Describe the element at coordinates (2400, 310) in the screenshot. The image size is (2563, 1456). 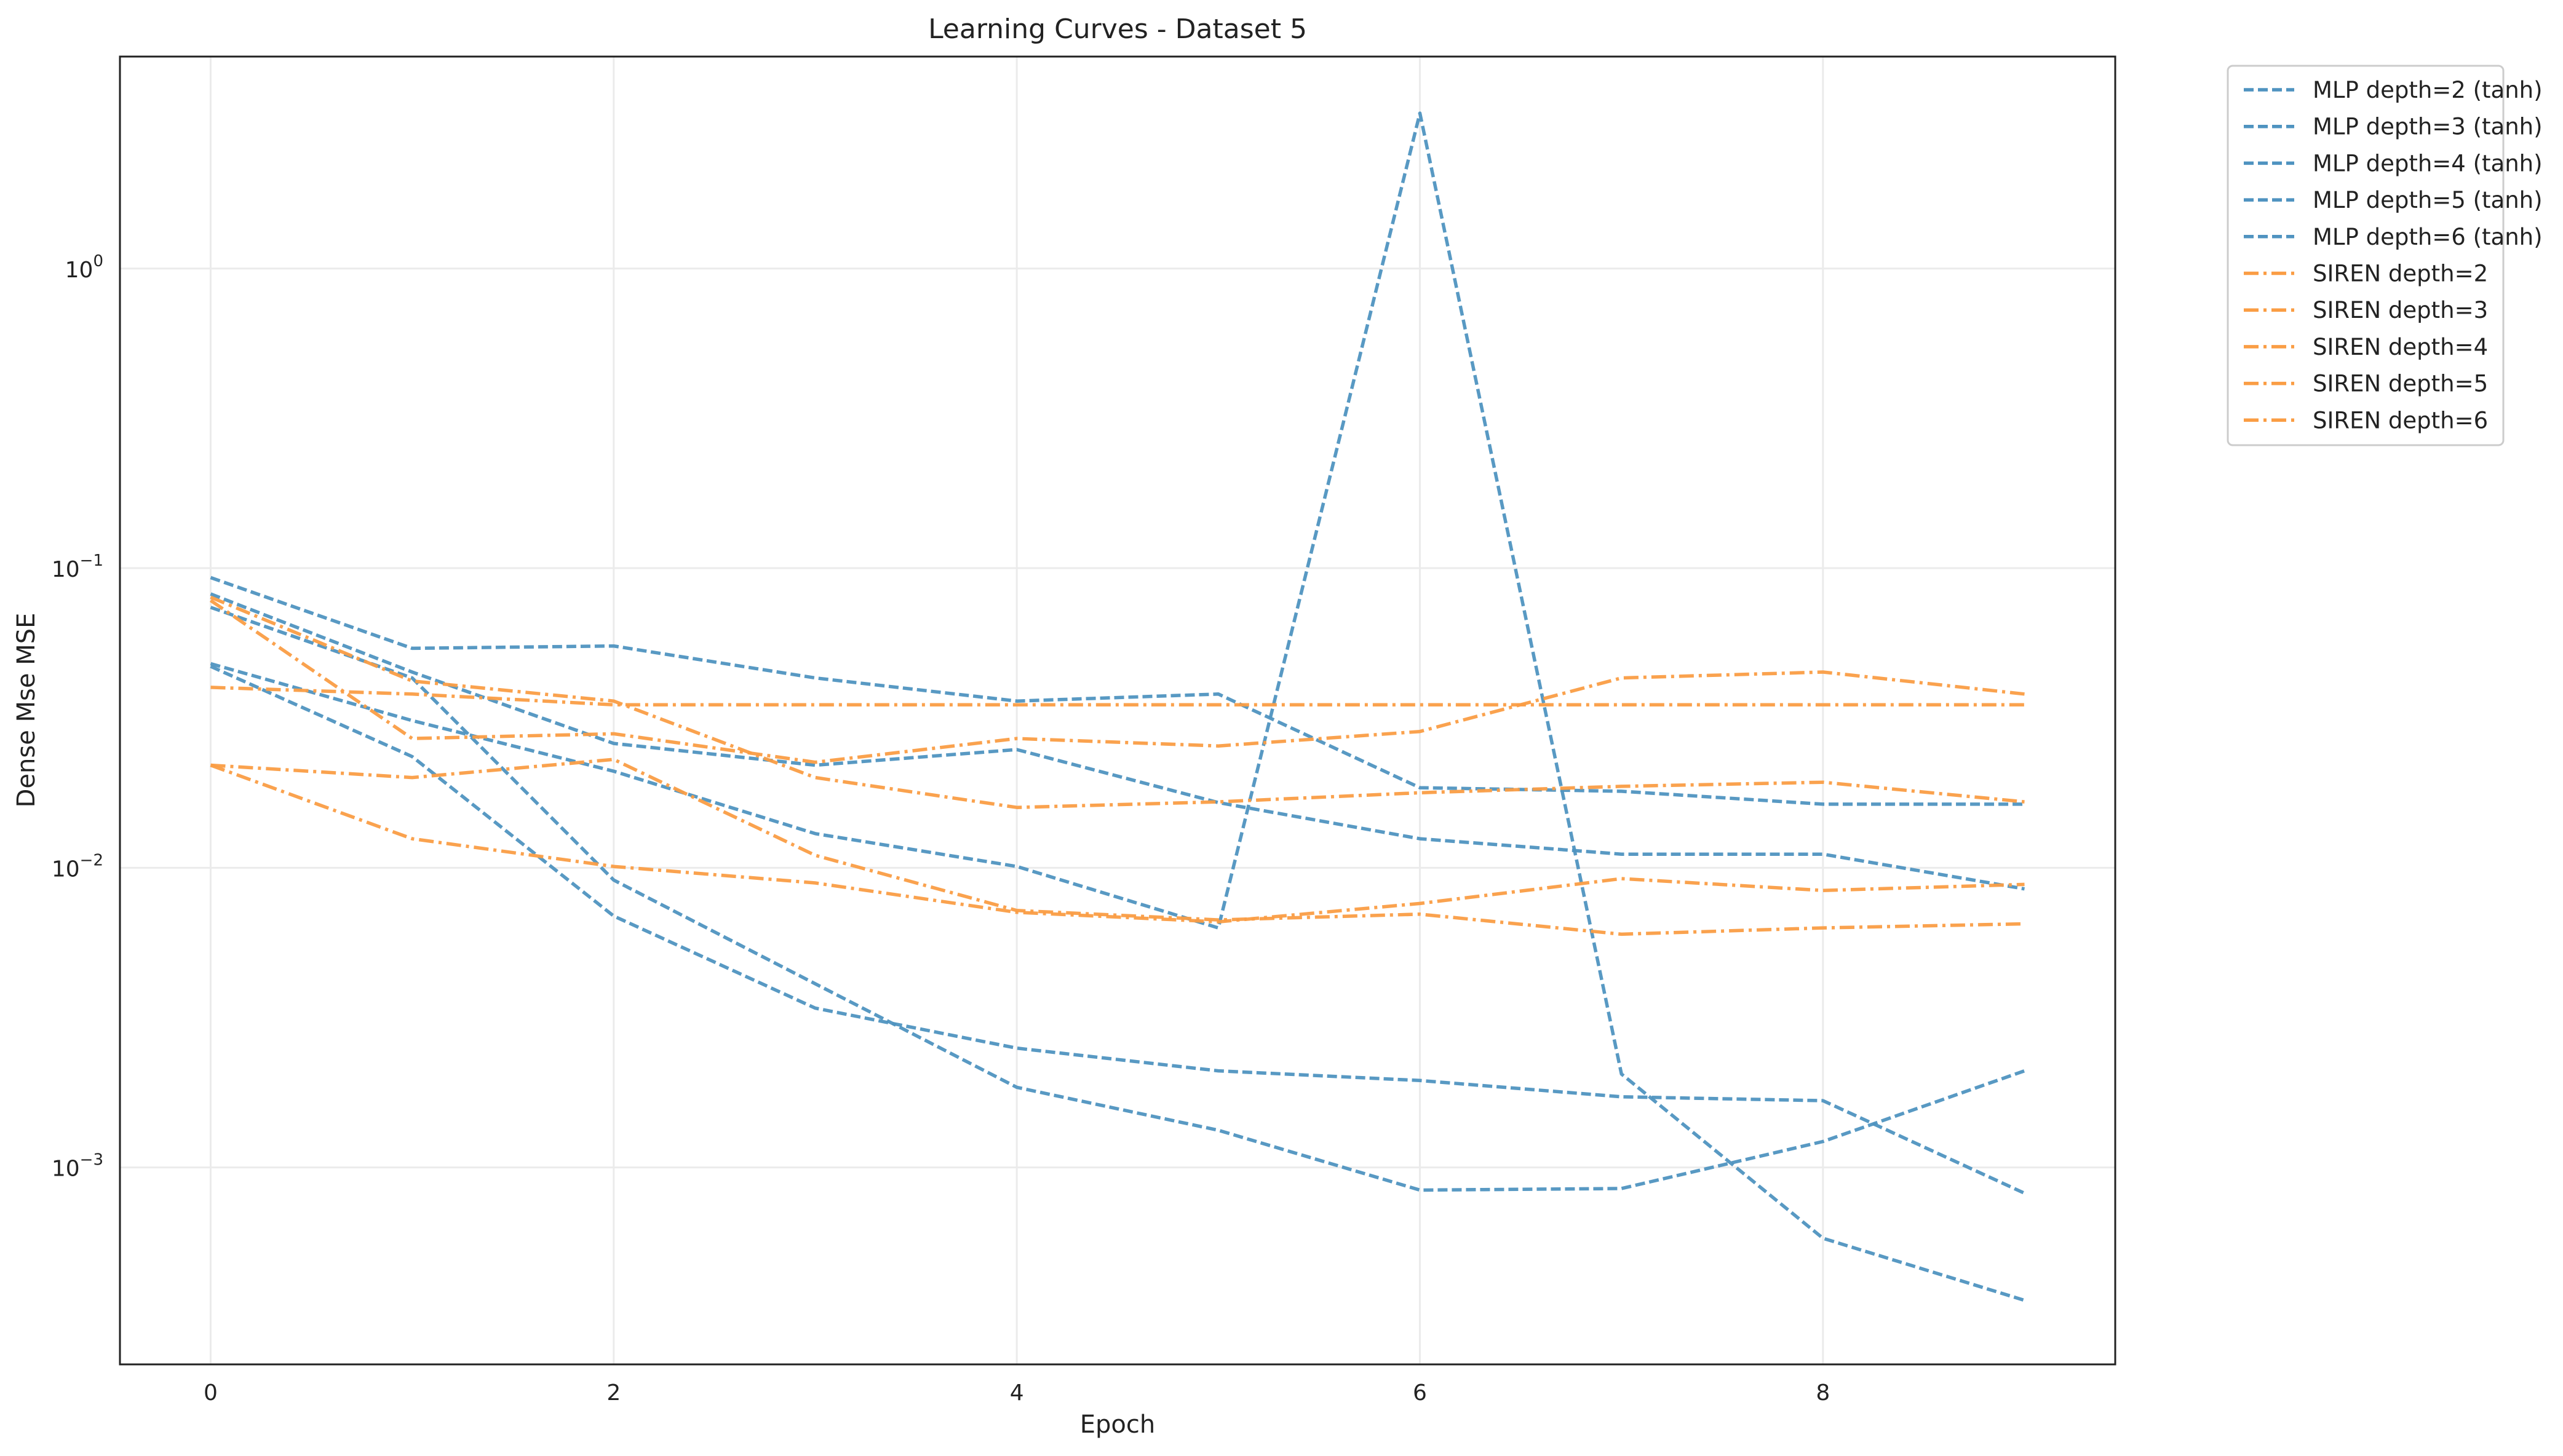
I see `legend-label-7: SIREN depth=3` at that location.